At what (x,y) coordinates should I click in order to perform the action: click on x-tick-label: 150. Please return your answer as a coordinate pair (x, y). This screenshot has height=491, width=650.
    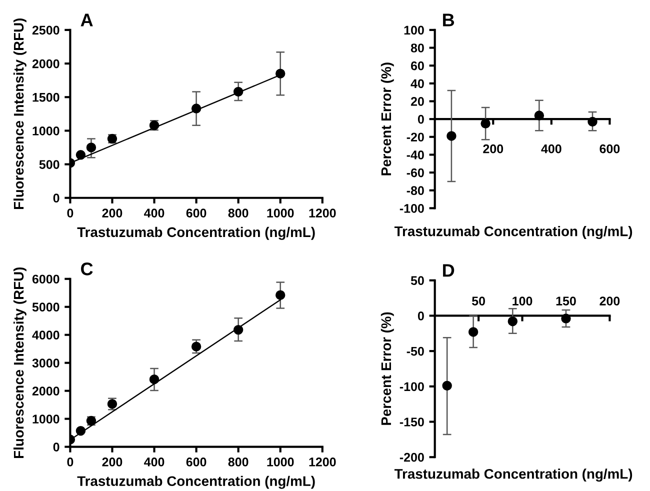
    Looking at the image, I should click on (566, 301).